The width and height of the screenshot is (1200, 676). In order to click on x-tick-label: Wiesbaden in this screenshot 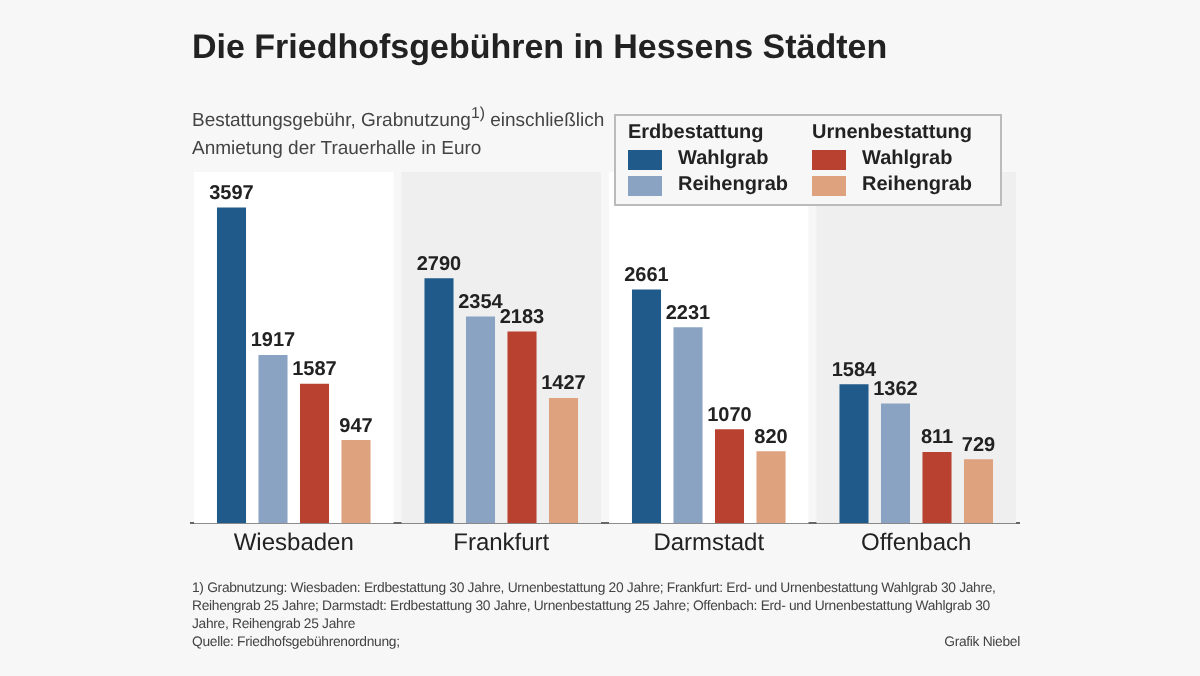, I will do `click(293, 542)`.